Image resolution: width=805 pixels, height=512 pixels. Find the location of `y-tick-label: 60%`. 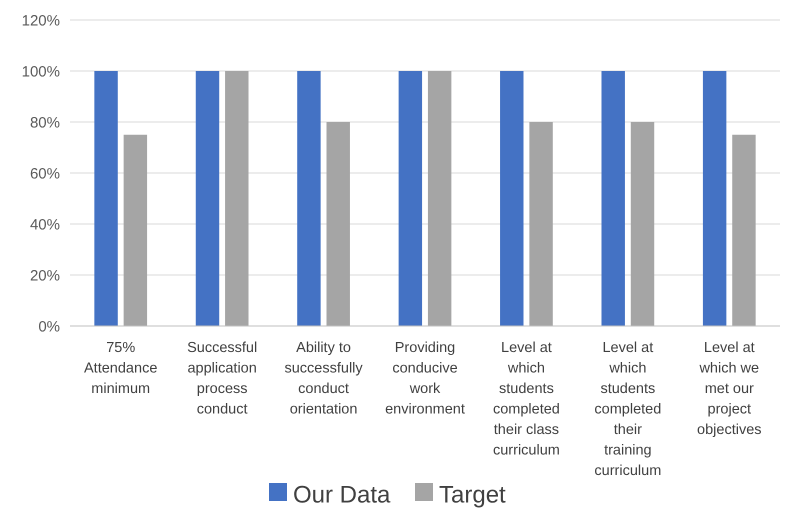

y-tick-label: 60% is located at coordinates (45, 173).